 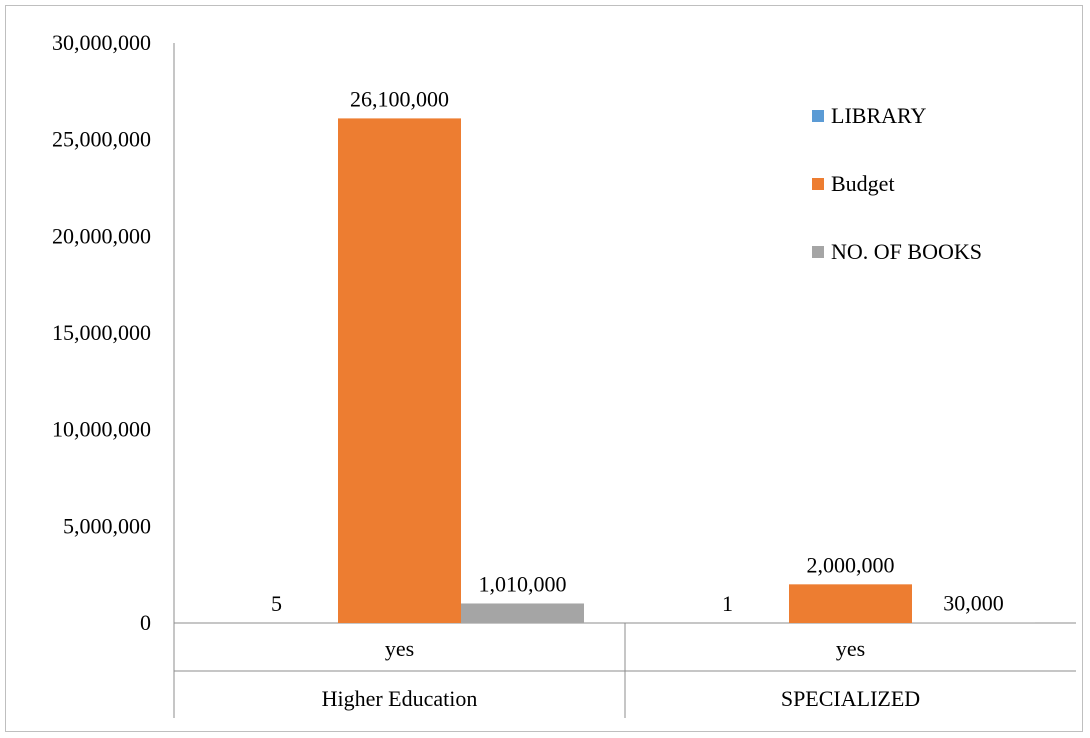 I want to click on y-tick-label: 5,000,000, so click(x=107, y=525).